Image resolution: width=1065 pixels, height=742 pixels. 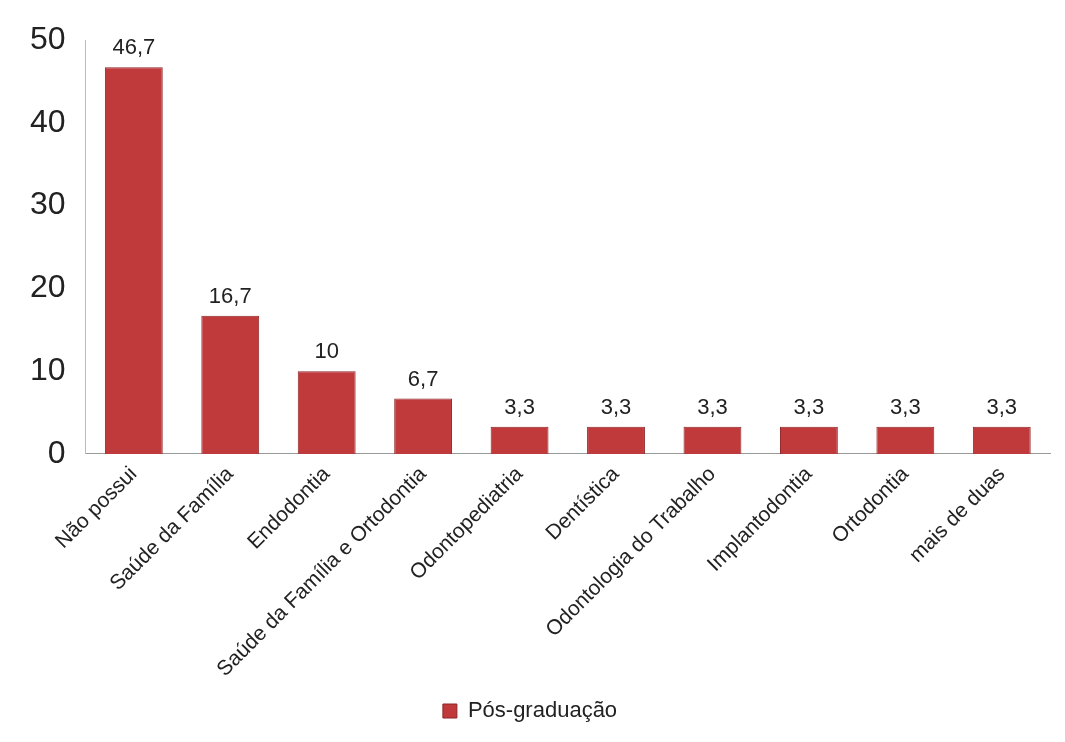 What do you see at coordinates (326, 351) in the screenshot?
I see `data-label: 10` at bounding box center [326, 351].